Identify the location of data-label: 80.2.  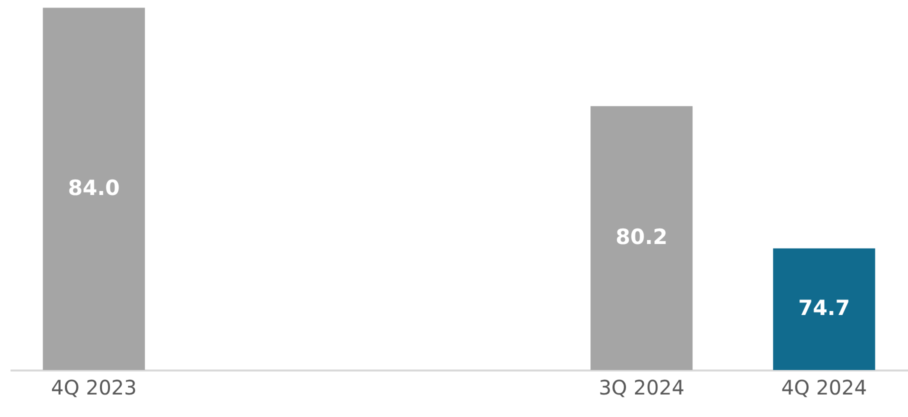
(642, 237).